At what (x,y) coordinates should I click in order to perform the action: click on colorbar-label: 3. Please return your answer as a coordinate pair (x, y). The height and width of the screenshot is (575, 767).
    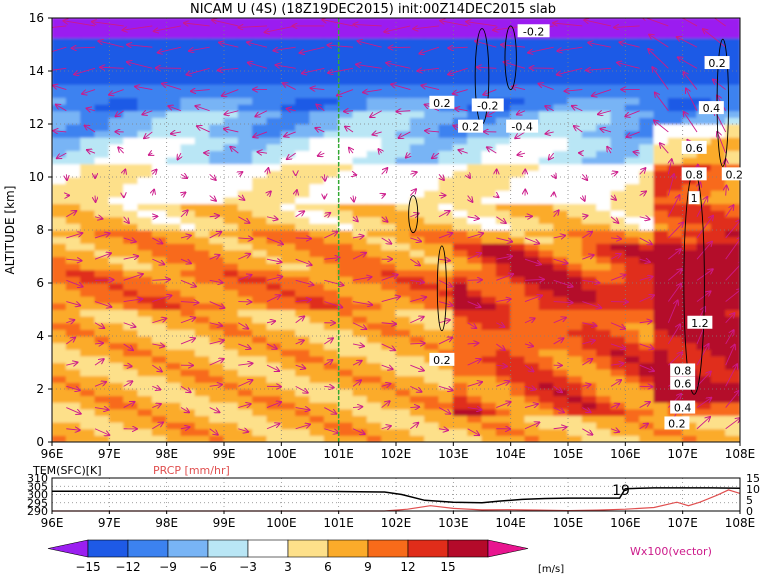
    Looking at the image, I should click on (288, 567).